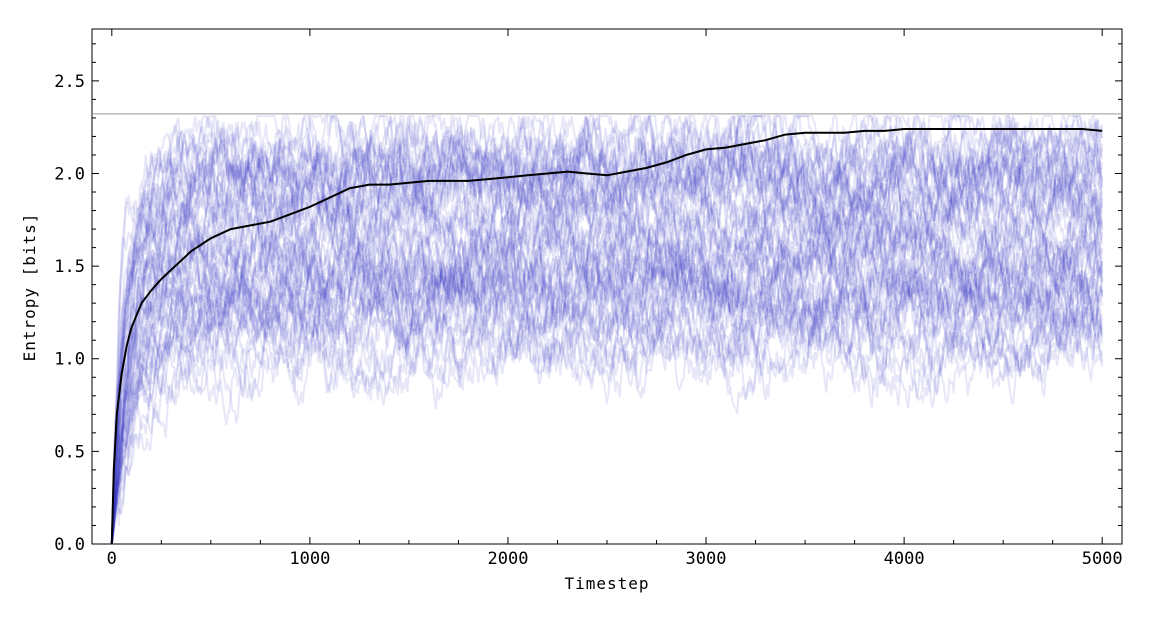  I want to click on y-tick-label: 2.0, so click(69, 174).